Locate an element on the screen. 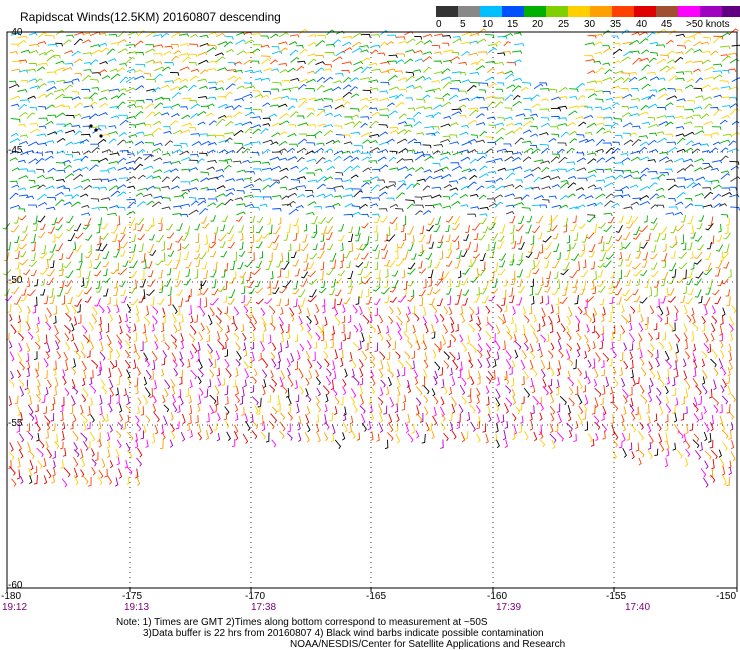 This screenshot has width=740, height=650. time-label-1912: 19:12 is located at coordinates (15, 607).